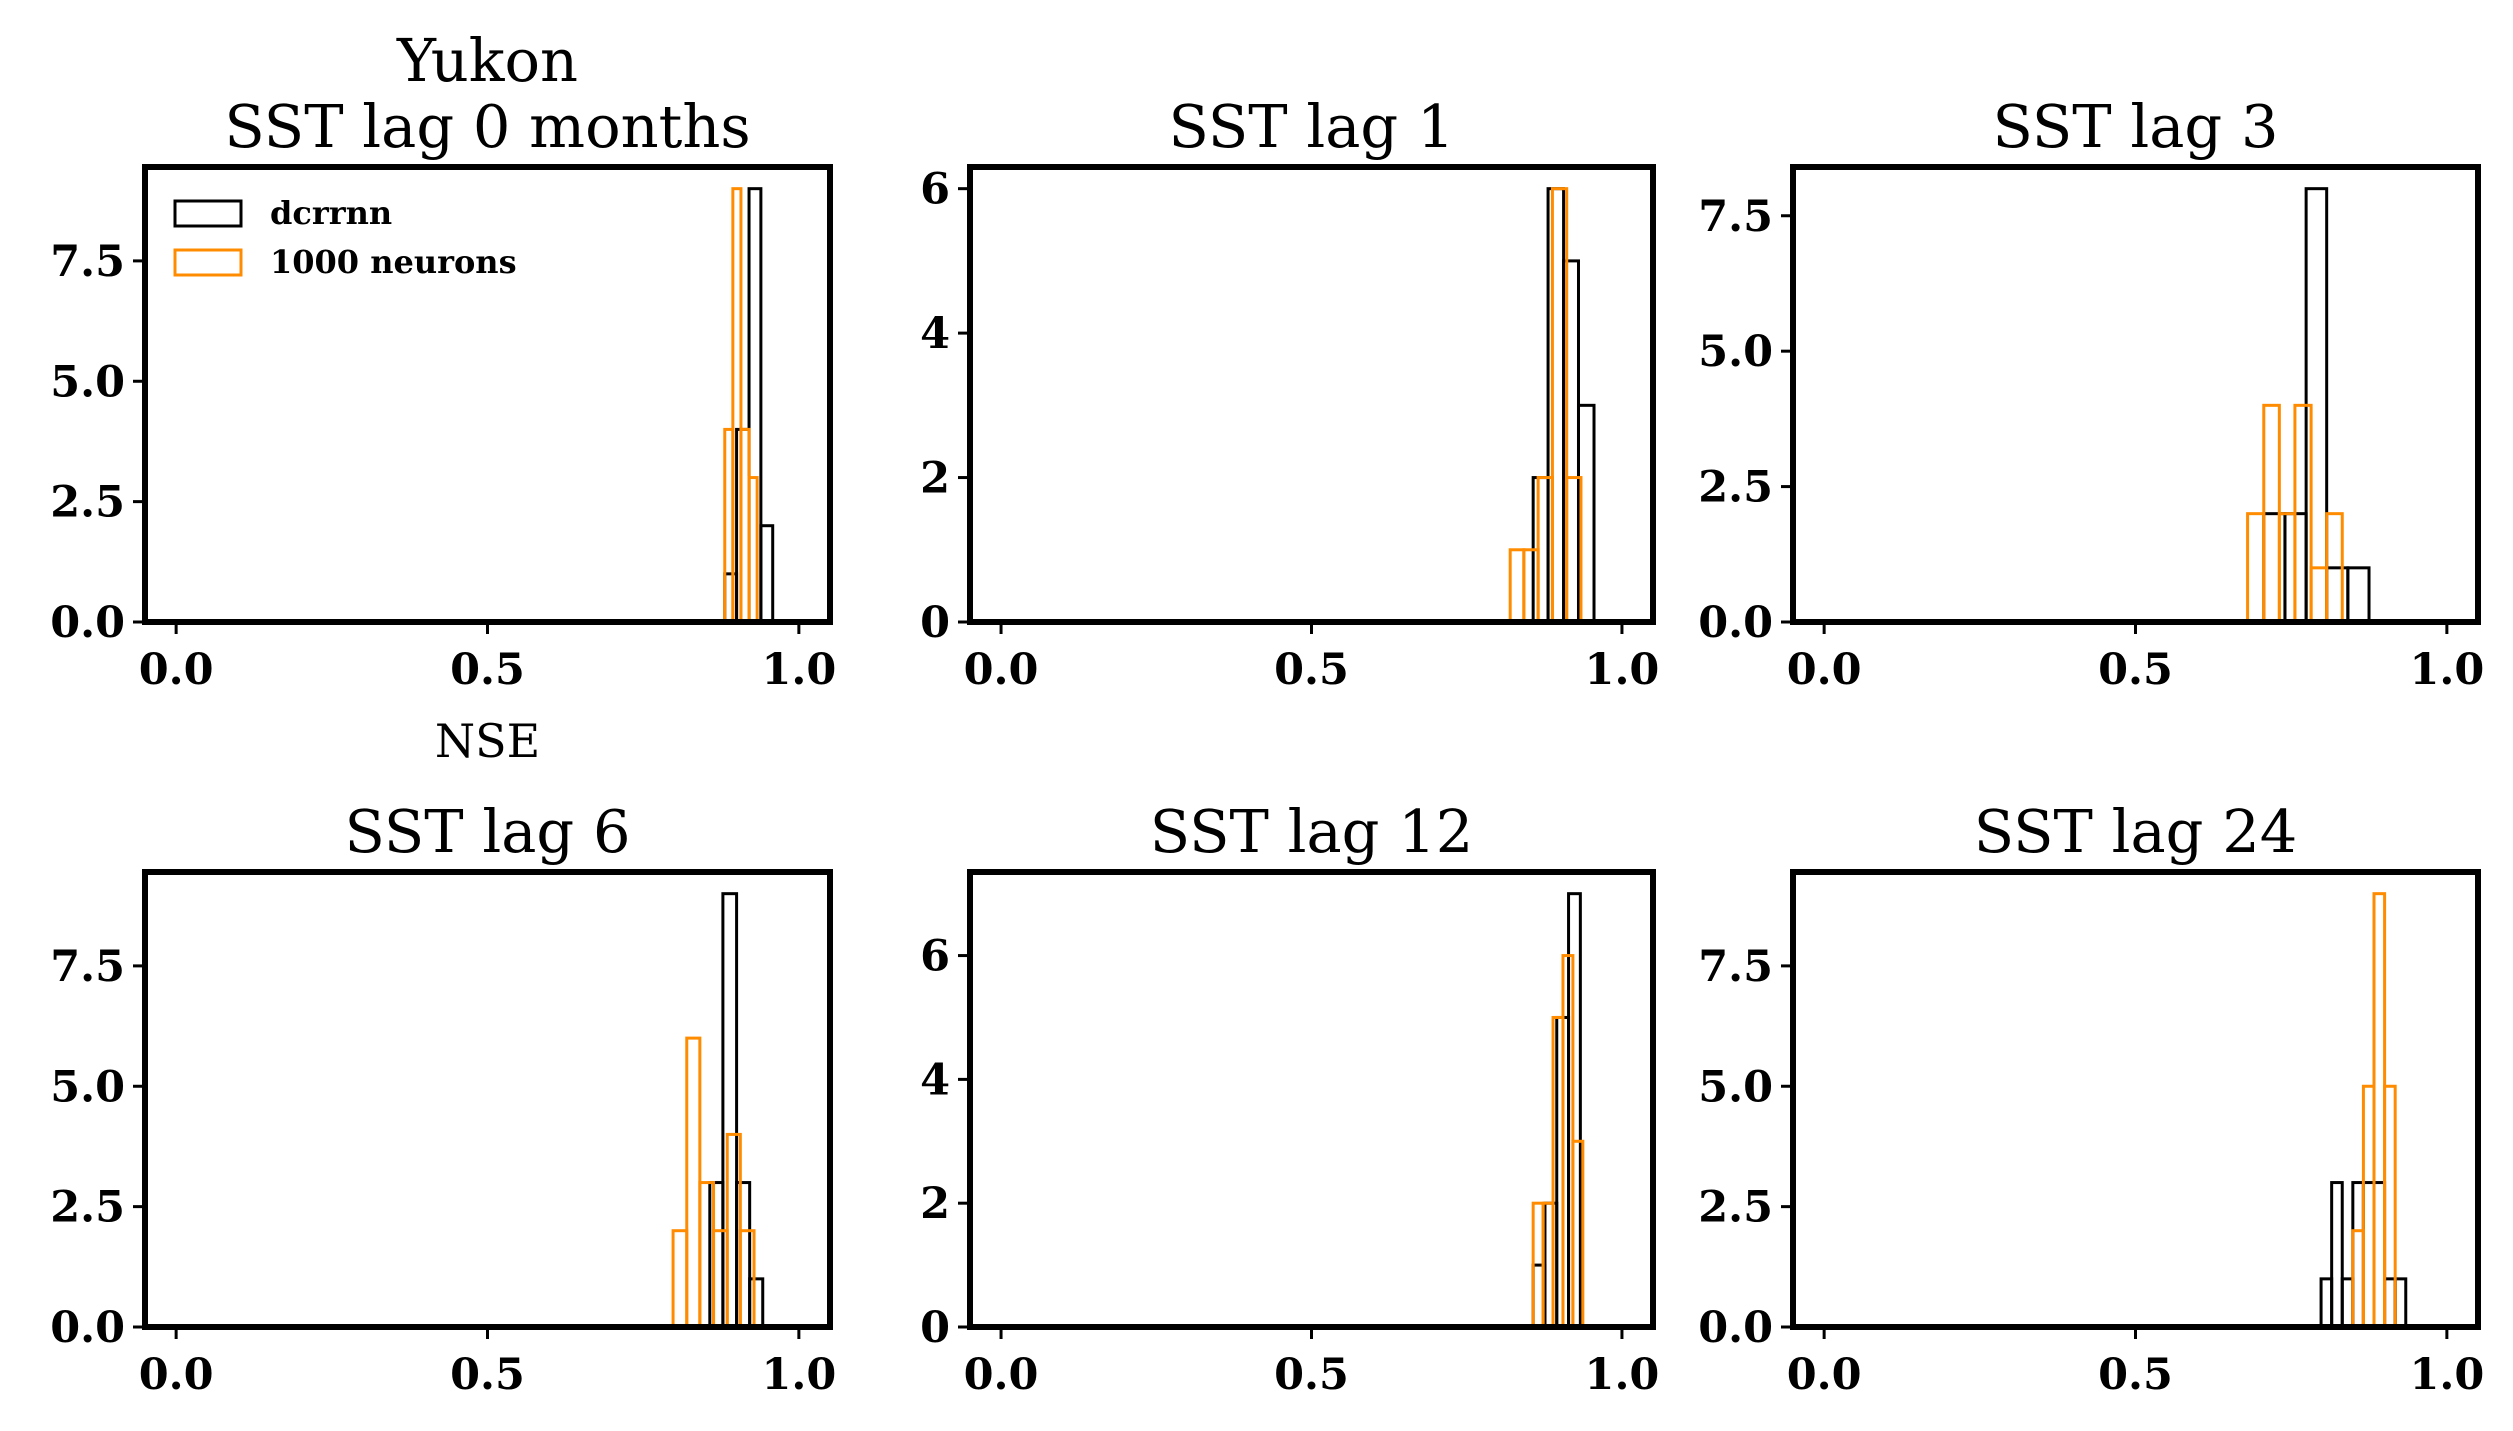 Image resolution: width=2513 pixels, height=1431 pixels. What do you see at coordinates (2091, 1098) in the screenshot?
I see `panel-5: 0.0 0.5 1.0 0.0 2.5 5.0 7.5 SST lag 24` at bounding box center [2091, 1098].